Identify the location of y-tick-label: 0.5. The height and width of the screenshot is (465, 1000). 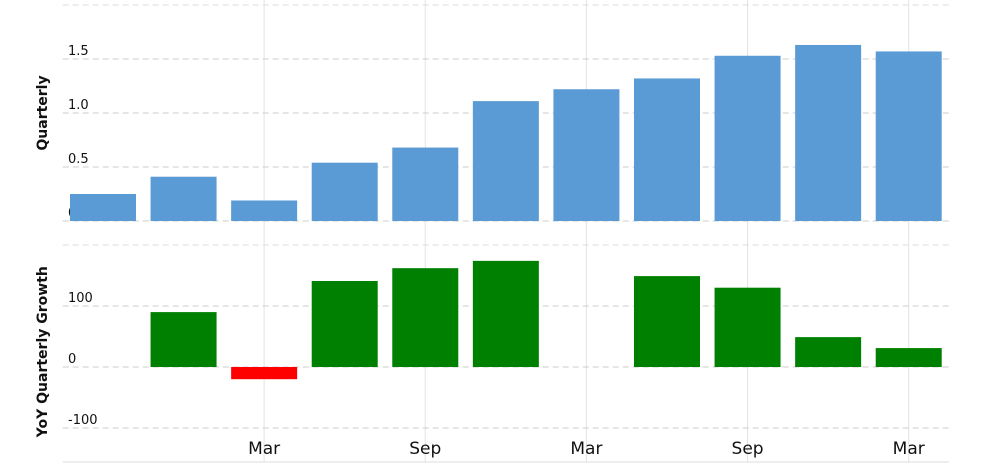
(78, 159).